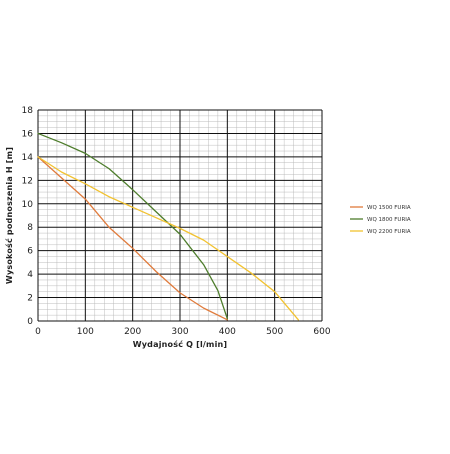  I want to click on x-tick-label: 200, so click(132, 332).